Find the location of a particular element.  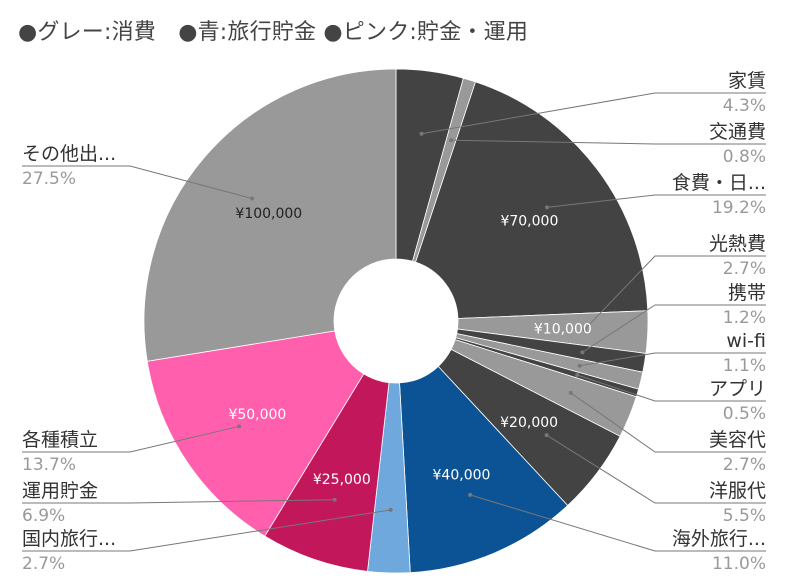

slice-percent-label: 4.3% is located at coordinates (744, 106).